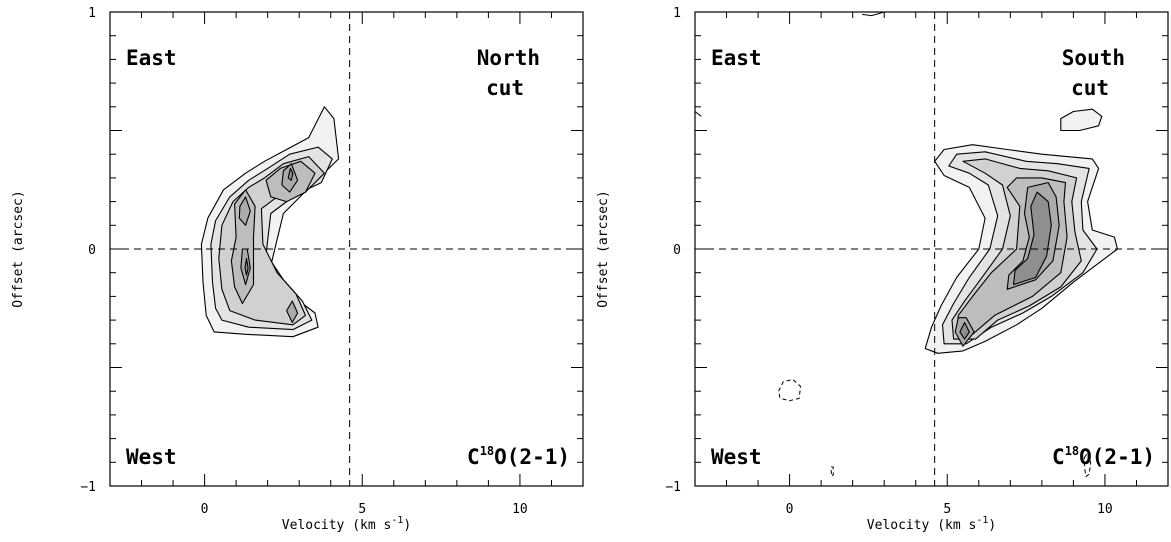 This screenshot has height=542, width=1171. What do you see at coordinates (1093, 58) in the screenshot?
I see `label-cut-direction: South` at bounding box center [1093, 58].